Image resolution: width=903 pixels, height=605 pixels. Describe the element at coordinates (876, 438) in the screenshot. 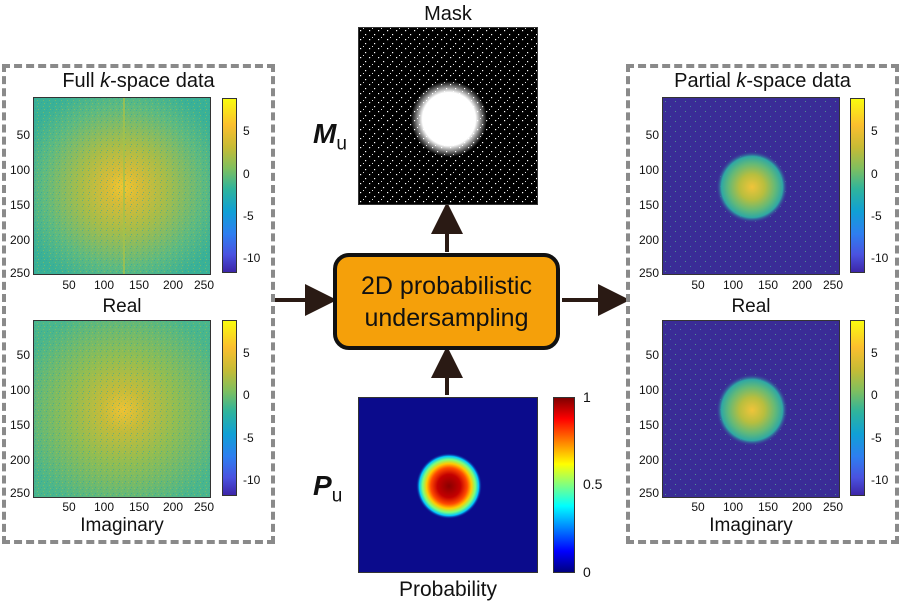

I see `partial-imag-cbar-tick: -5` at that location.